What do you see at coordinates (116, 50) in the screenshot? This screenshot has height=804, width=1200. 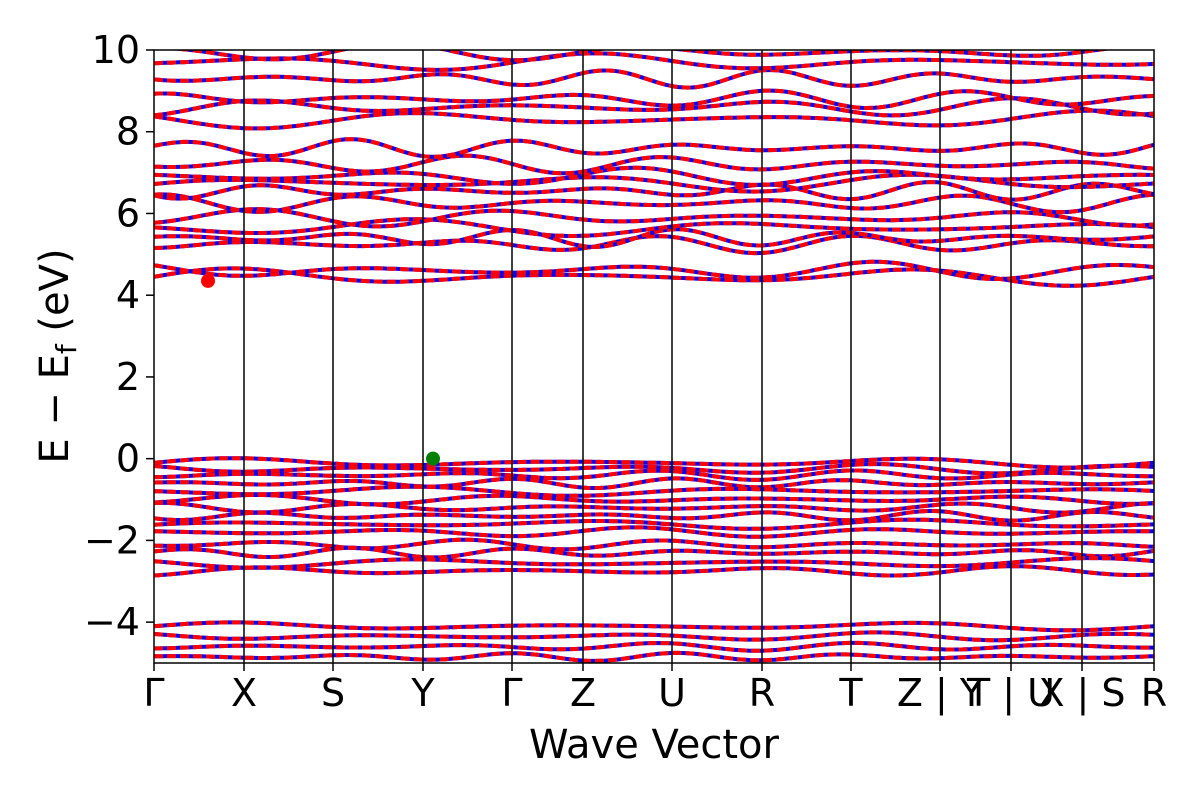 I see `y-tick-label: 10` at bounding box center [116, 50].